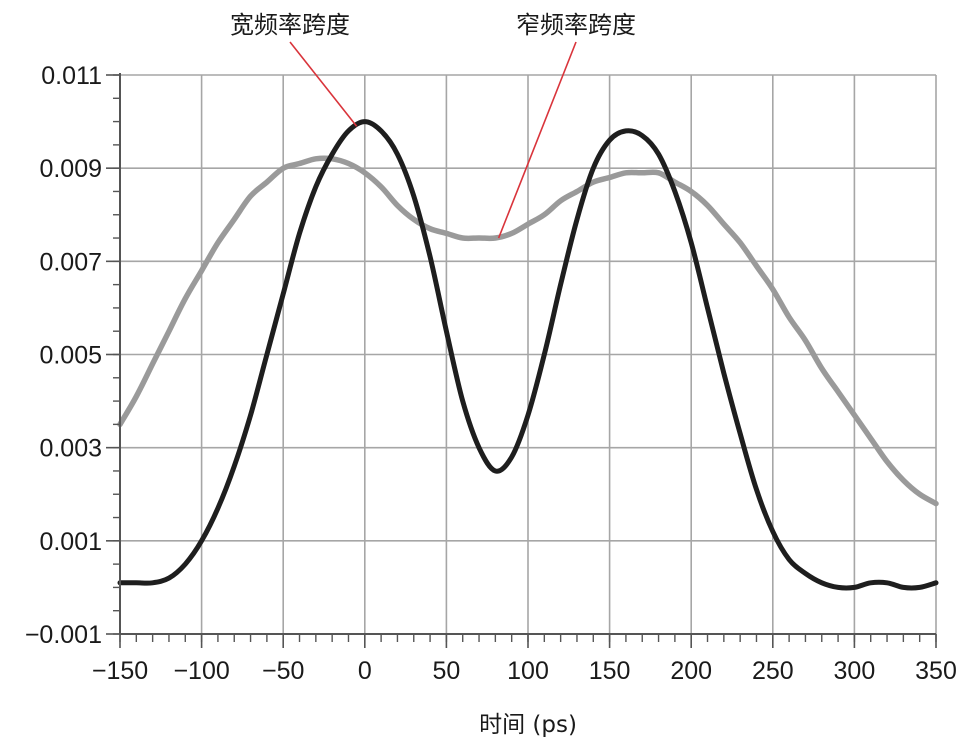 The height and width of the screenshot is (755, 978). I want to click on x-tick-label: 300, so click(855, 671).